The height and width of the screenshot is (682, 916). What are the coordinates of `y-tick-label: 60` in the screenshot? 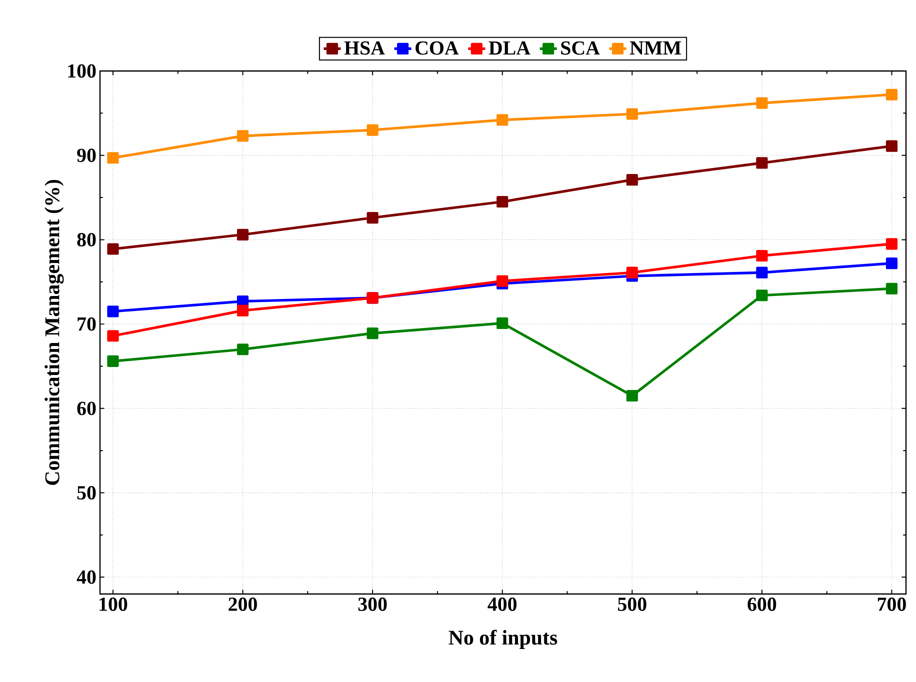 It's located at (86, 409).